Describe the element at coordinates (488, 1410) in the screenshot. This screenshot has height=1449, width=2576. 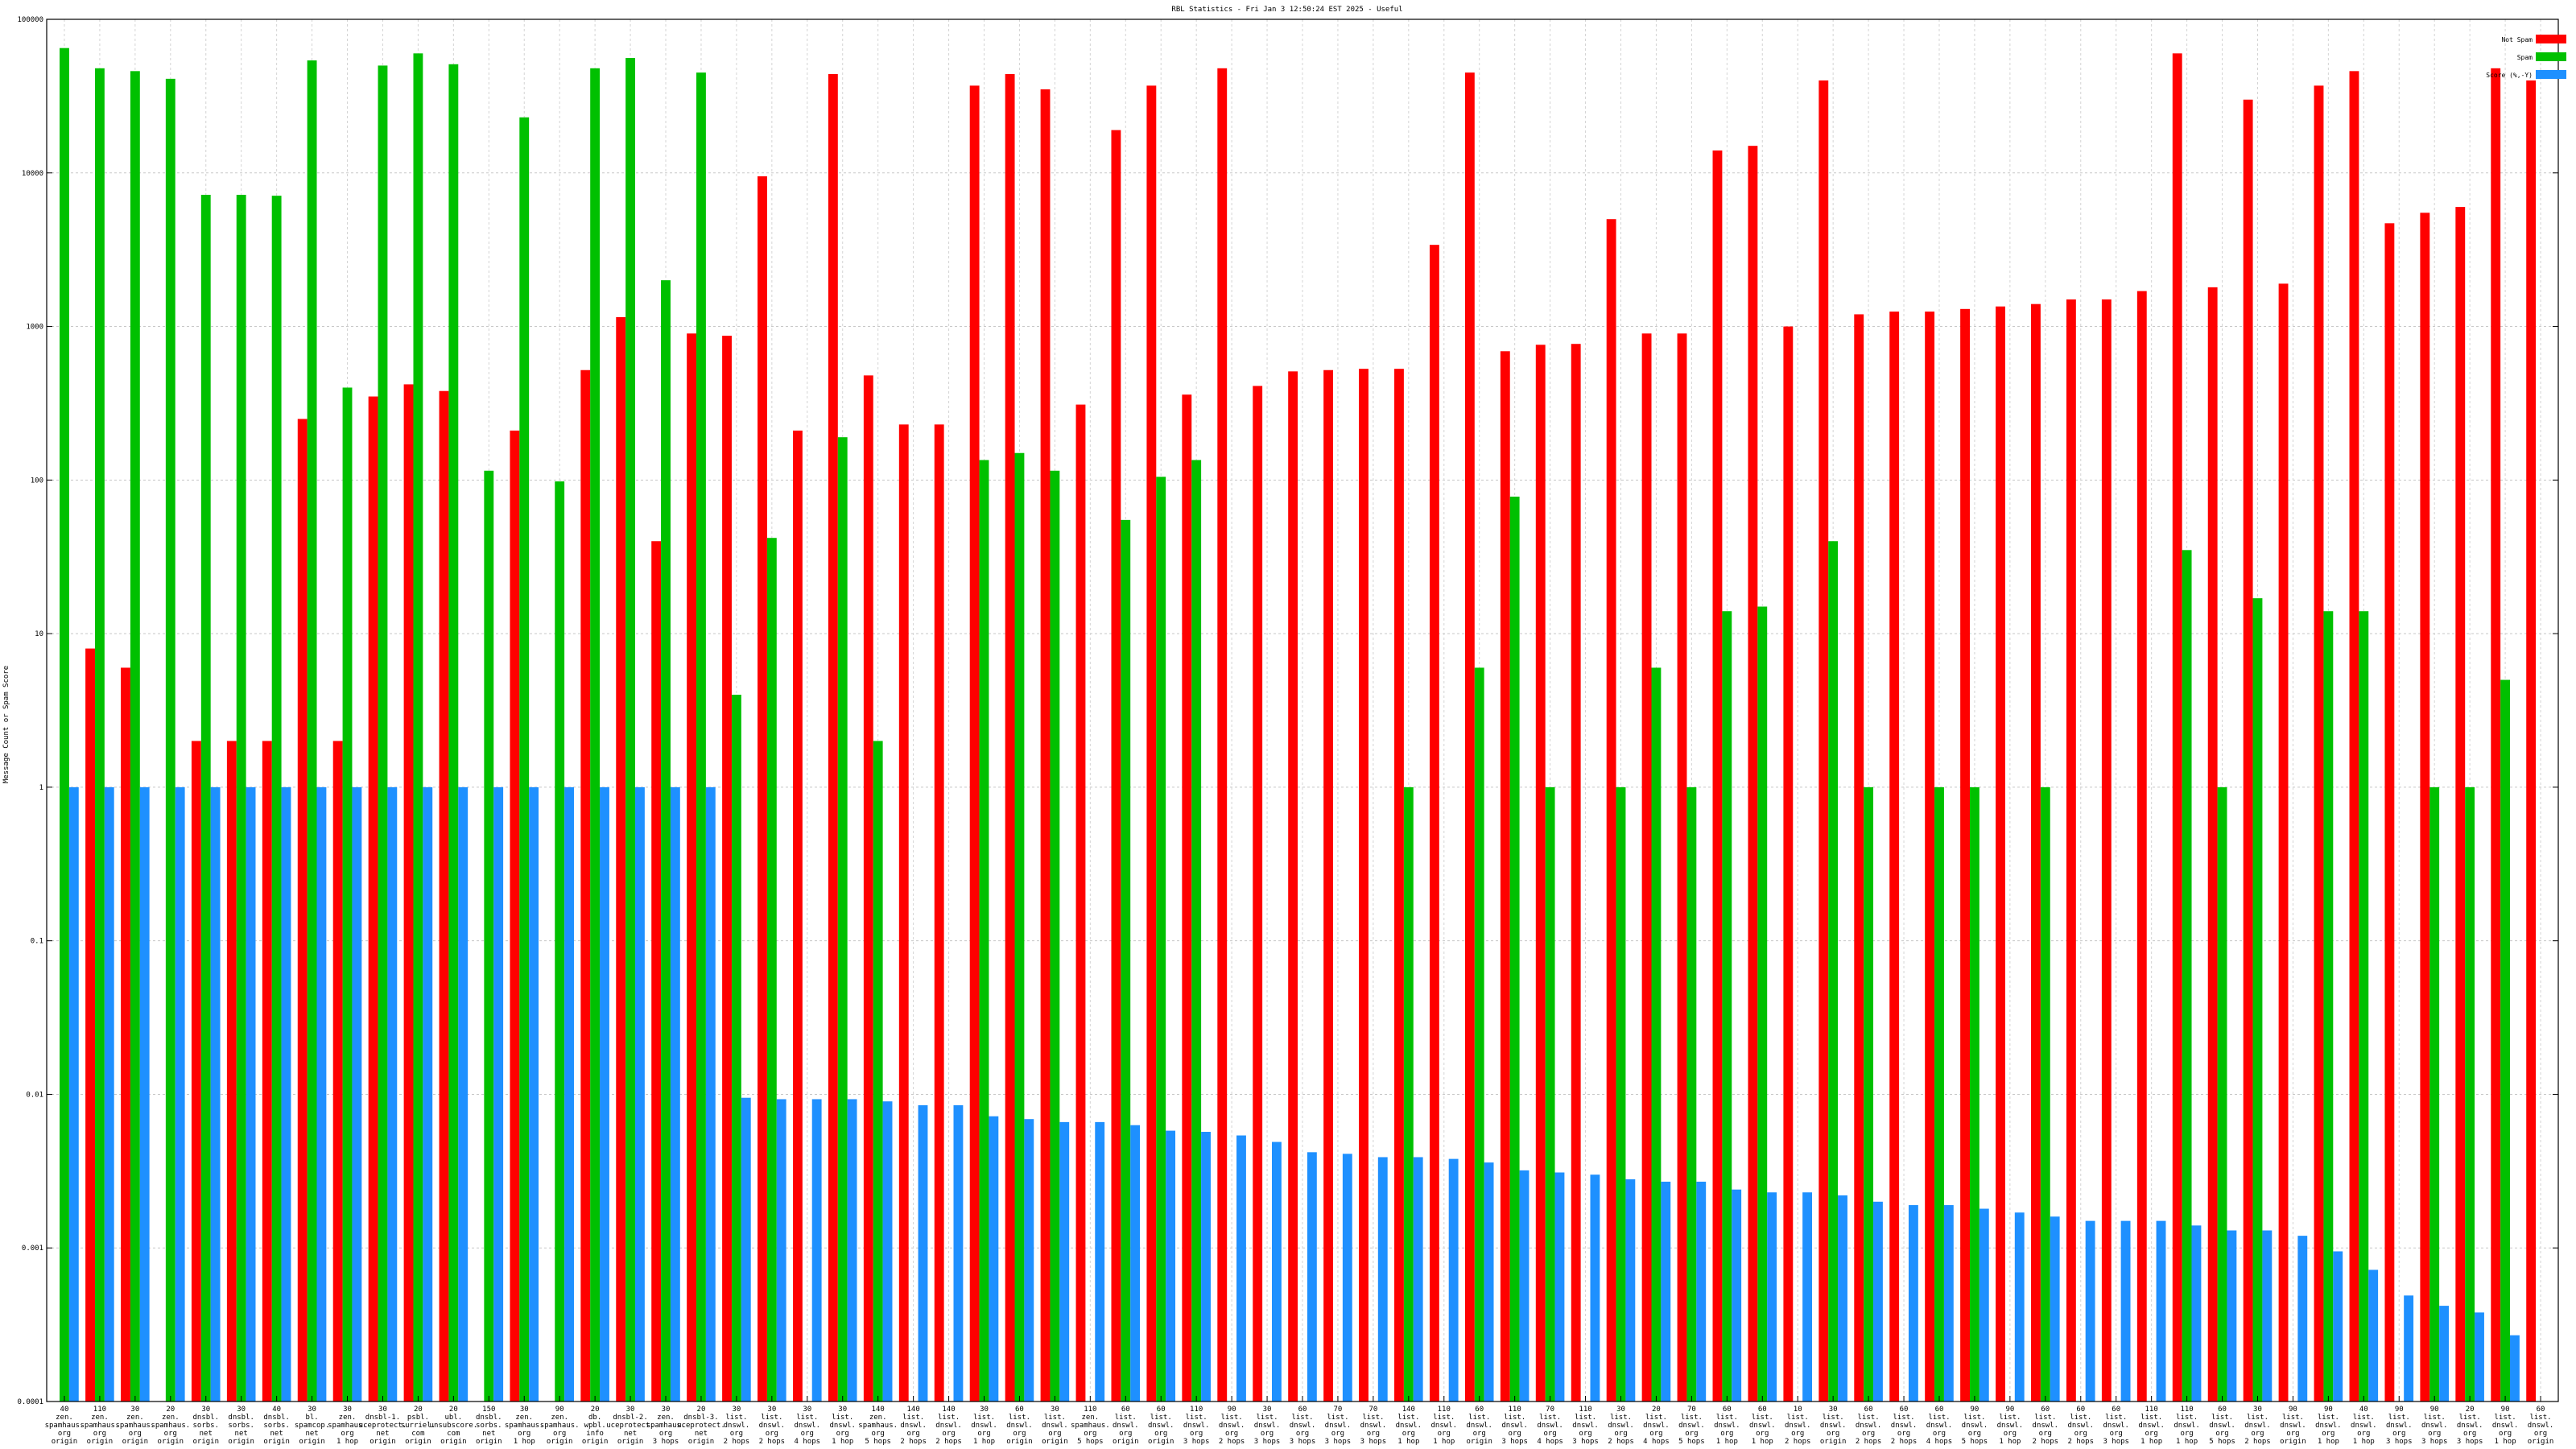
I see `x-tick-label-line: 150` at that location.